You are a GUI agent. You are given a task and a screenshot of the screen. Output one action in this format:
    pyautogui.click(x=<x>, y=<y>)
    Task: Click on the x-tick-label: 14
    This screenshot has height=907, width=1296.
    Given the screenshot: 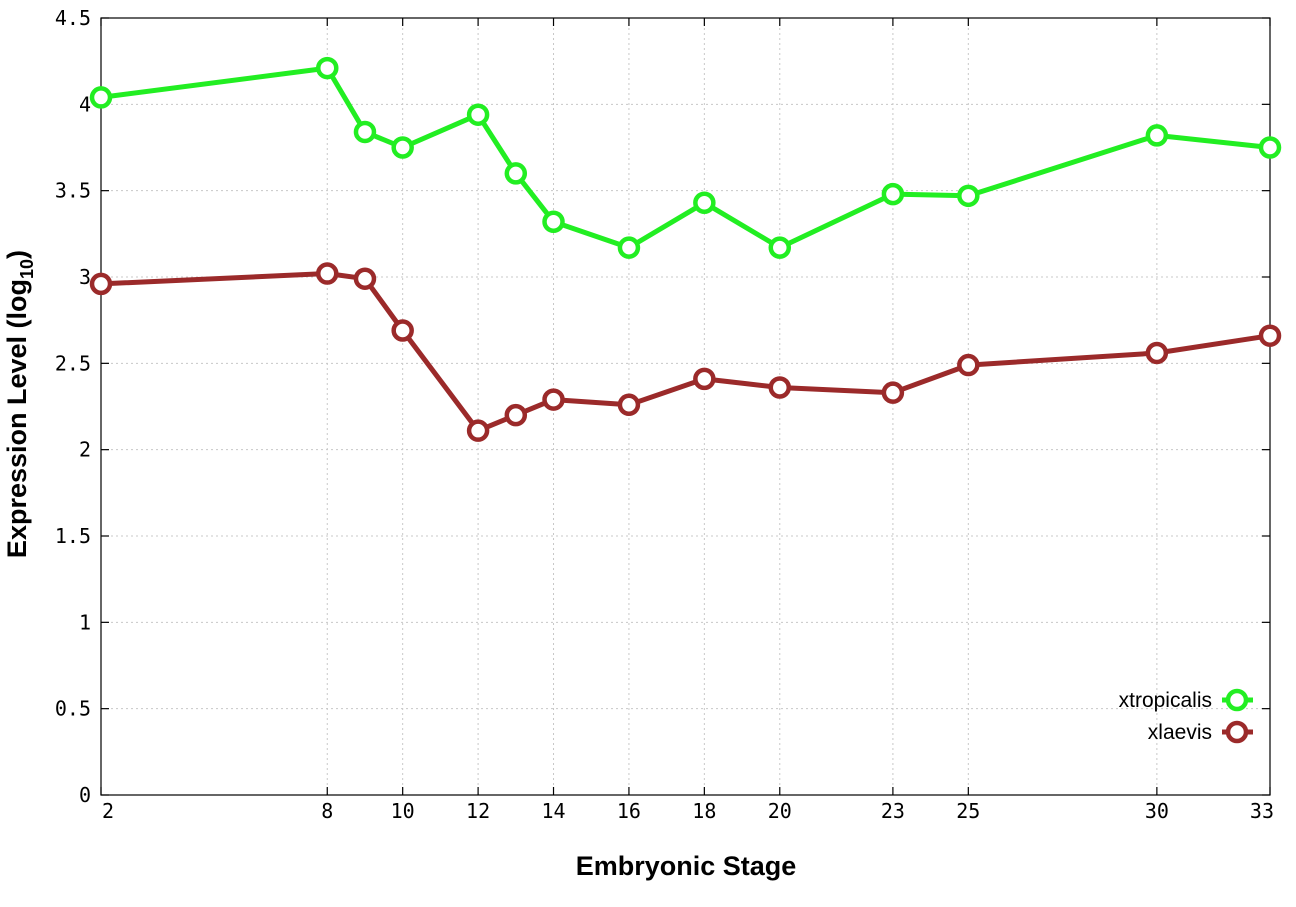 What is the action you would take?
    pyautogui.click(x=553, y=811)
    